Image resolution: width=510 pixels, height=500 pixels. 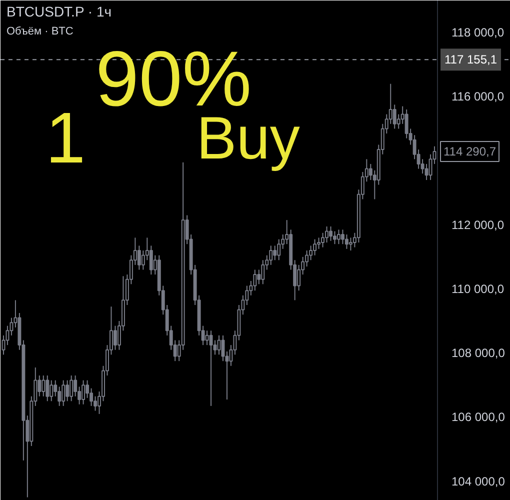 What do you see at coordinates (479, 417) in the screenshot?
I see `y-tick-label: 106 000,0` at bounding box center [479, 417].